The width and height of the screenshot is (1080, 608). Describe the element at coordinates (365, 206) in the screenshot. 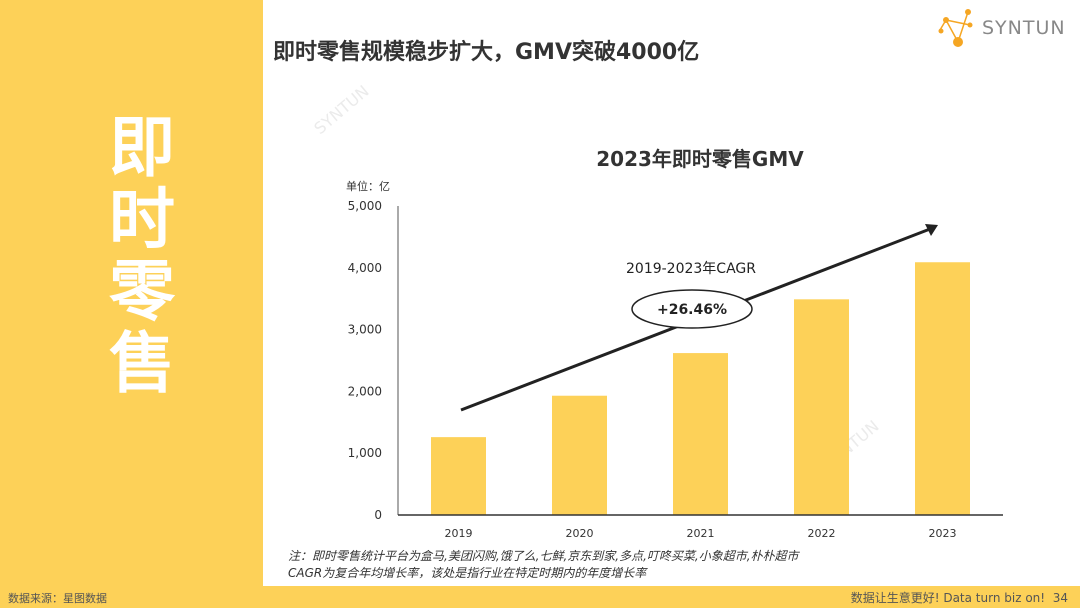

I see `y-tick-label: 5,000` at that location.